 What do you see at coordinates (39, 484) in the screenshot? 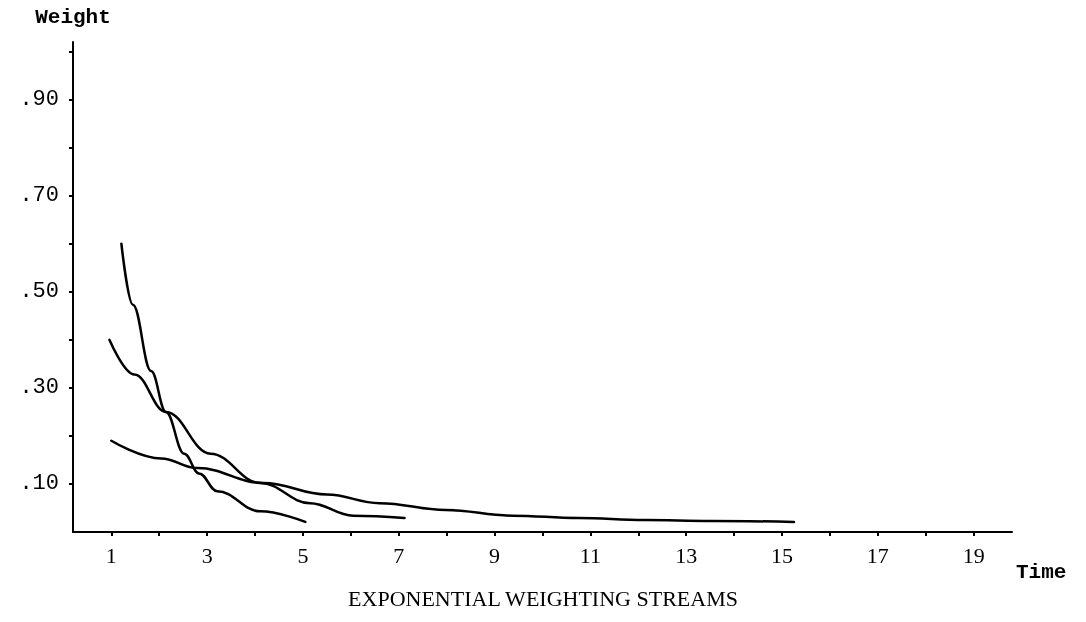
I see `y-tick-label: .10` at bounding box center [39, 484].